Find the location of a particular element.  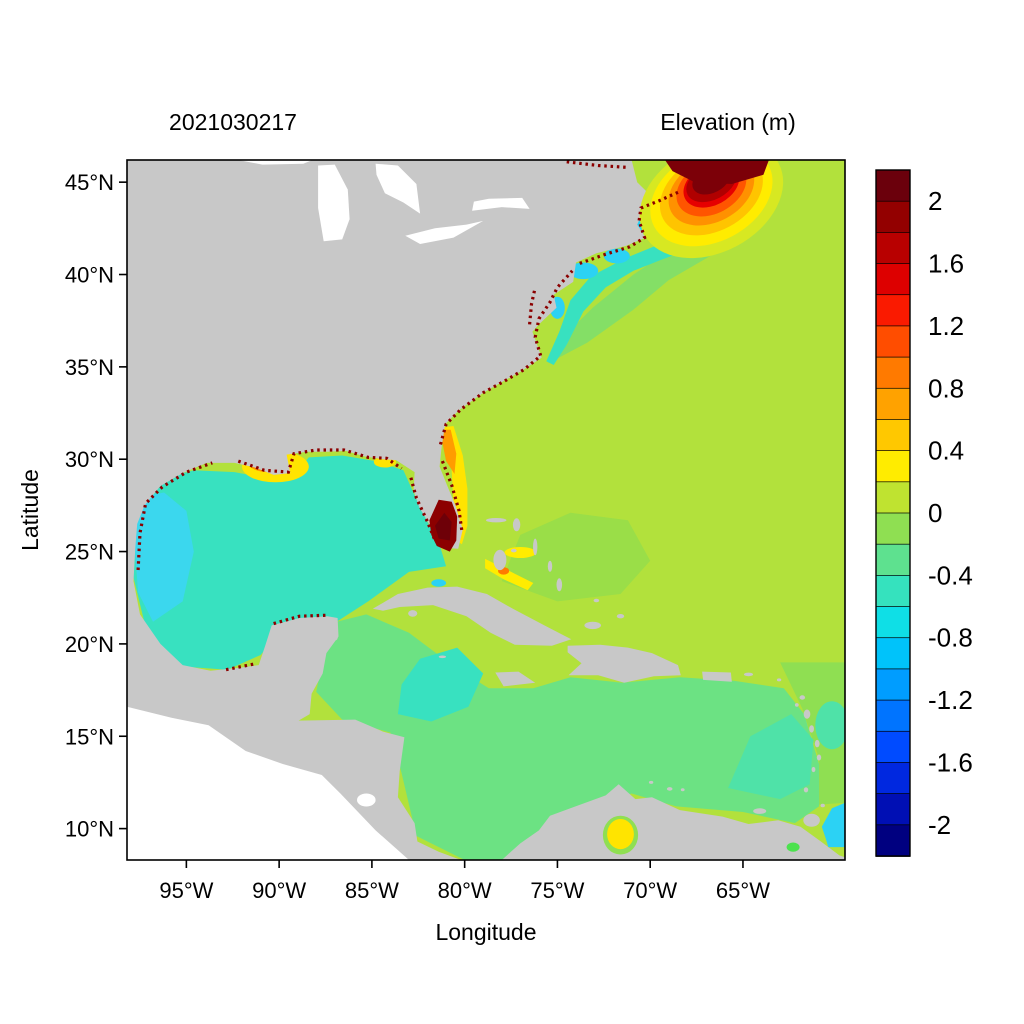

y-tick-label: 35°N is located at coordinates (89, 367).